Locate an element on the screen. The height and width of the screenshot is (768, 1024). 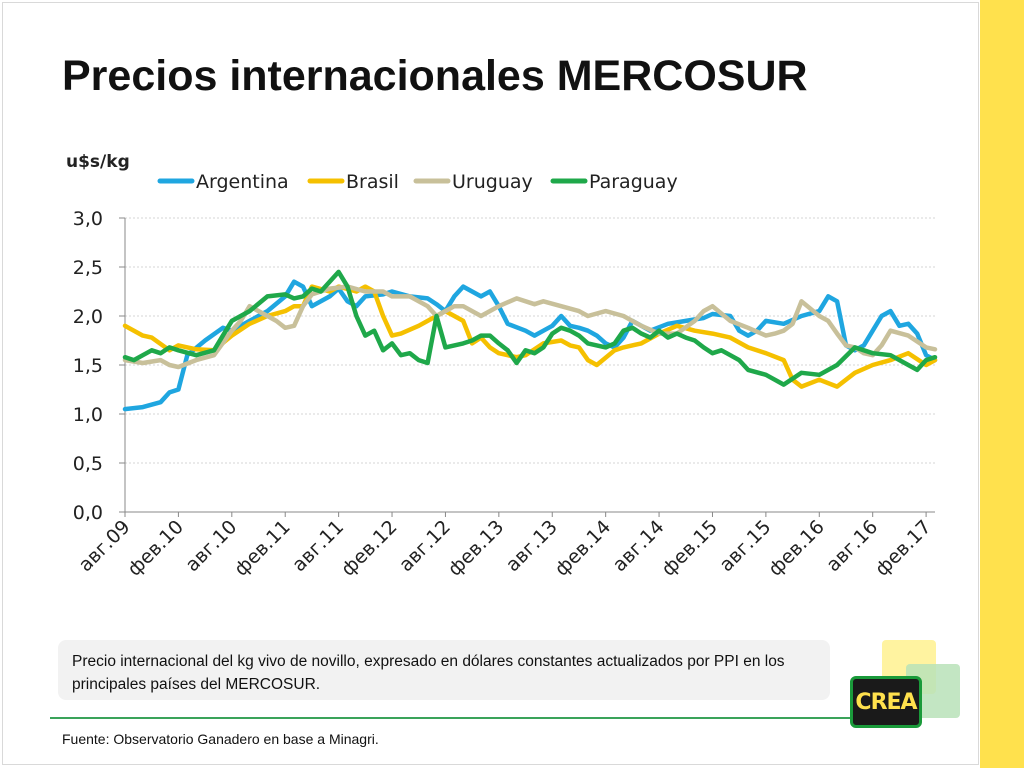
y-tick-label: 0,5 is located at coordinates (88, 464).